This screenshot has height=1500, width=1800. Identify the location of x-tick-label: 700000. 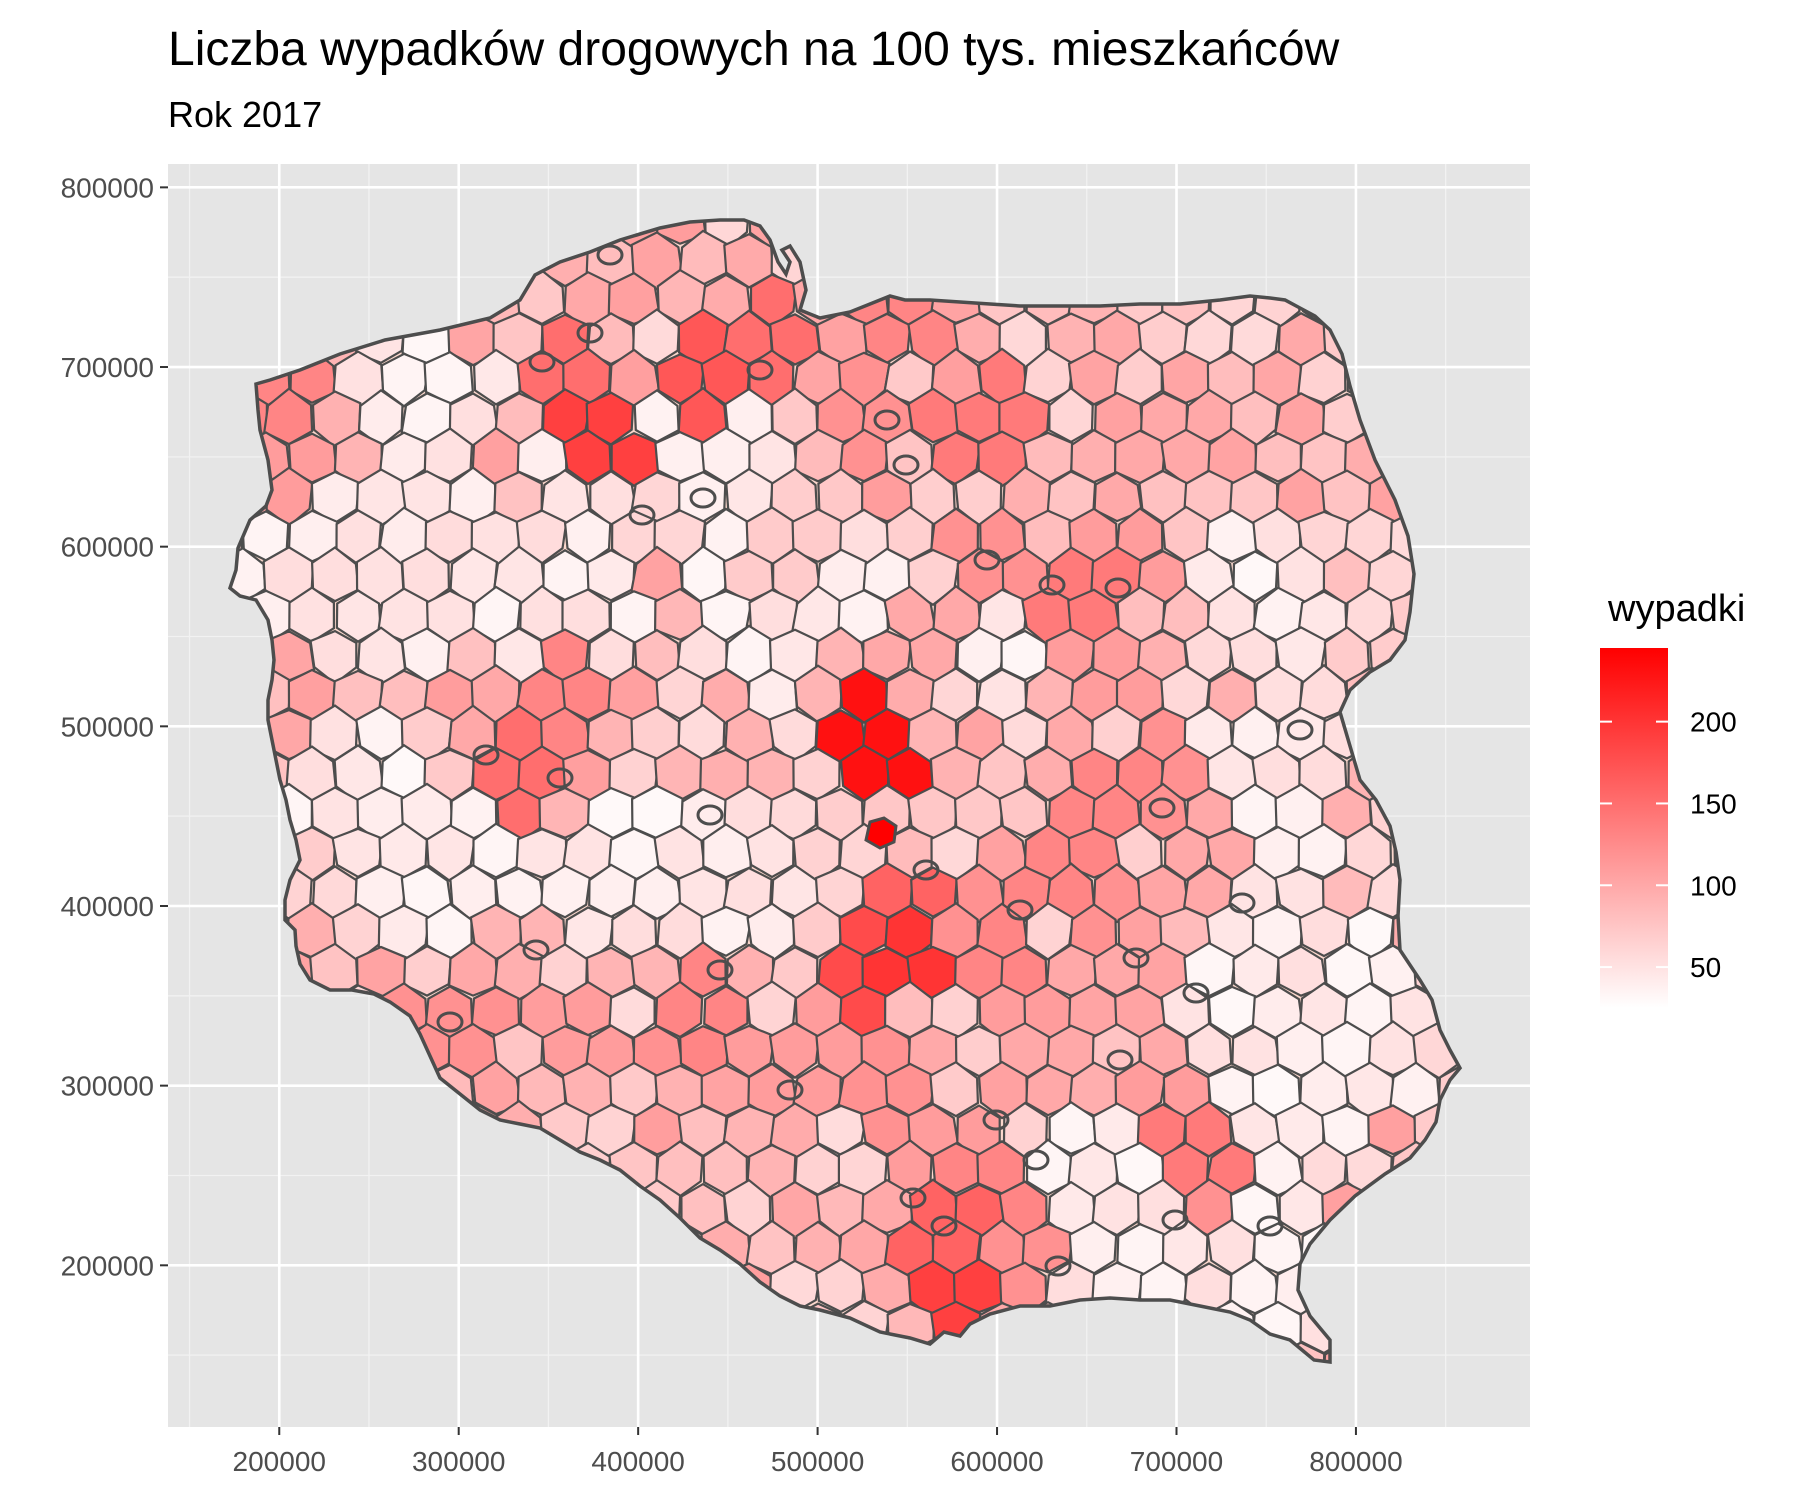
(1176, 1461).